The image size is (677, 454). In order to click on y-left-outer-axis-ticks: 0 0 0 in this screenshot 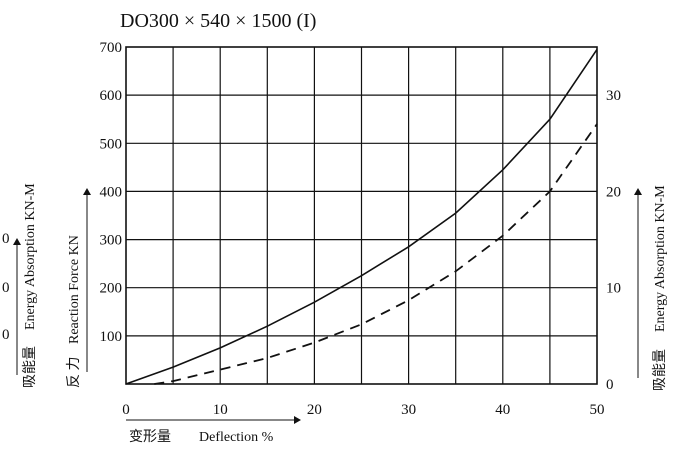, I will do `click(6, 287)`.